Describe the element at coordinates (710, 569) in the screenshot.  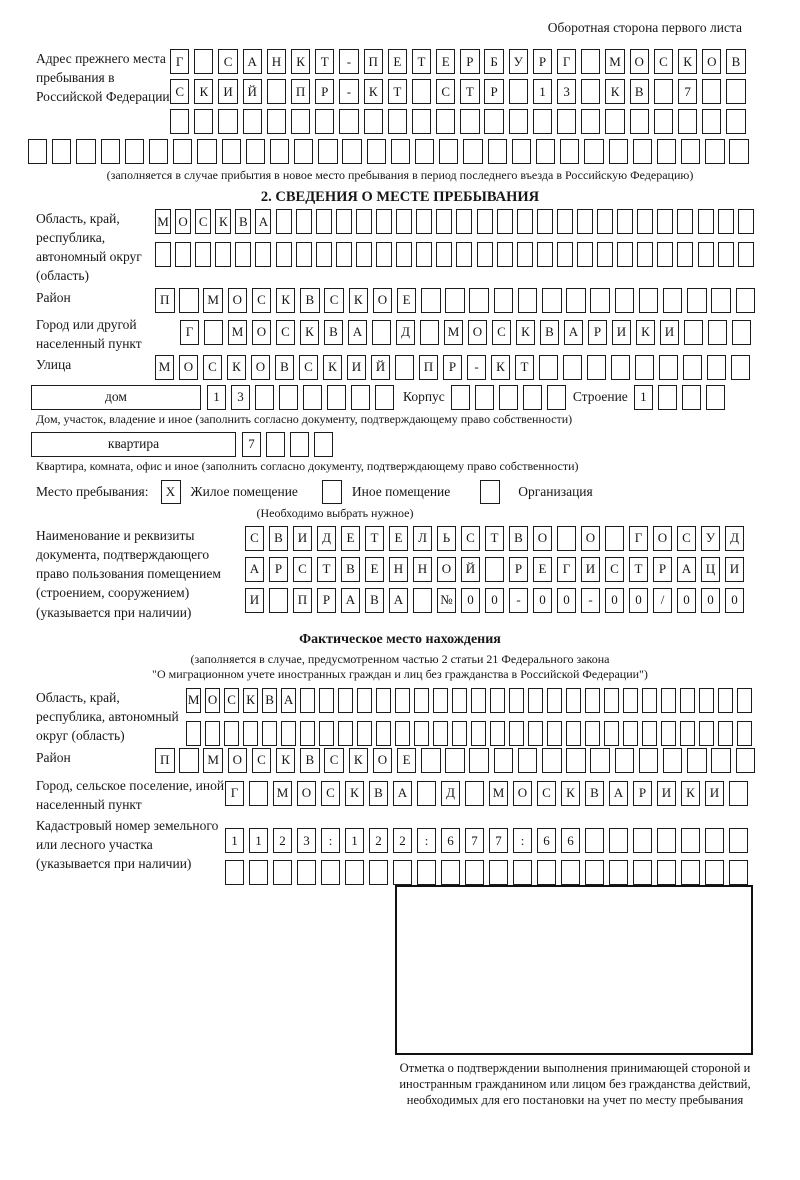
I see `char-cell: Ц` at that location.